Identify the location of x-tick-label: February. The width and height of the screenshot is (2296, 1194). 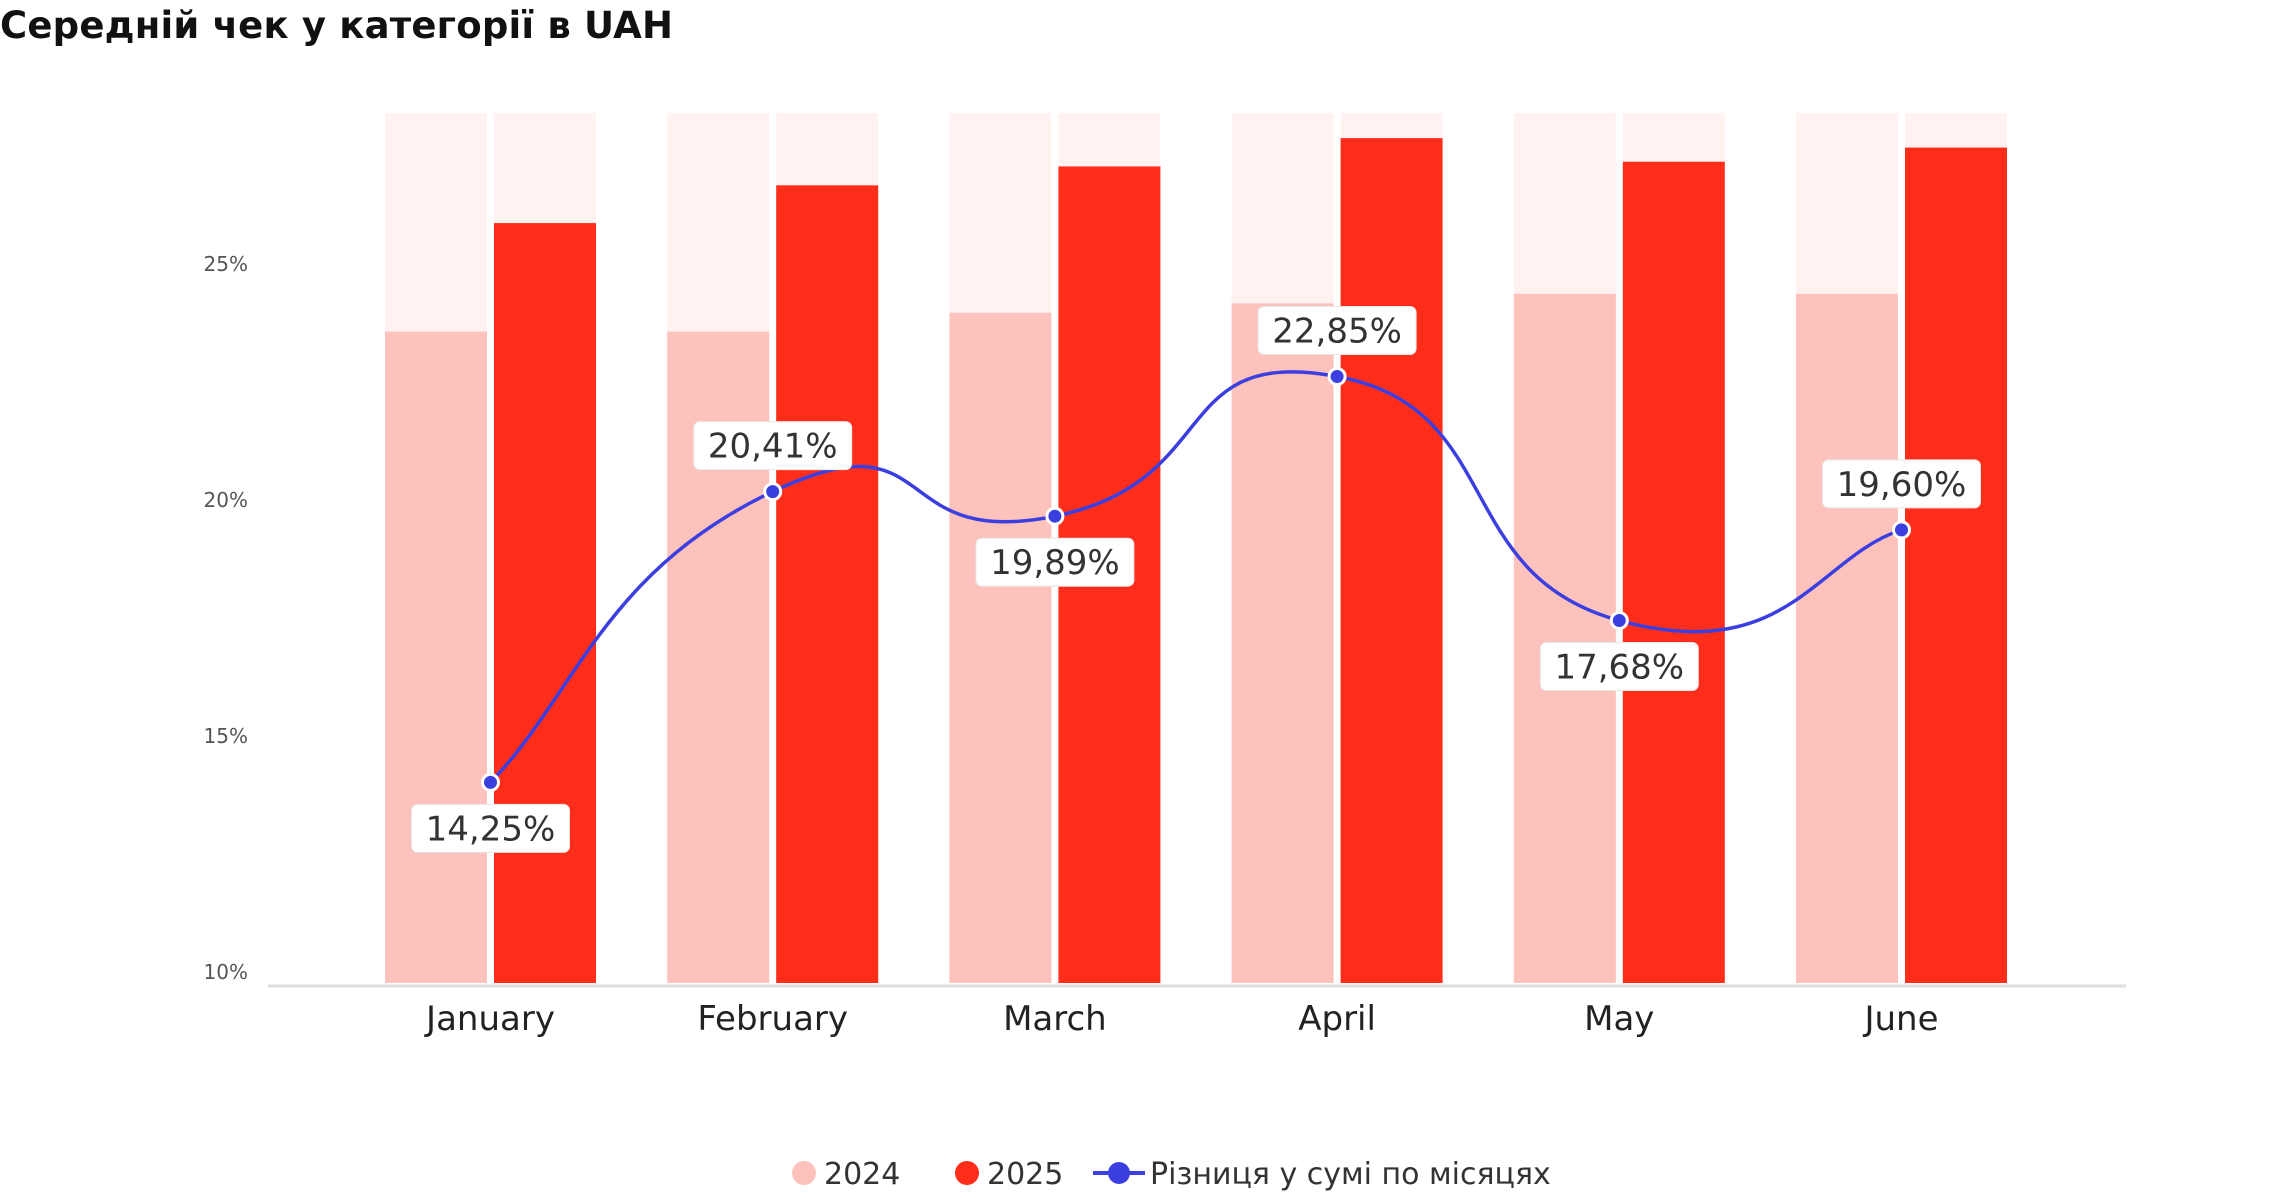
(772, 1019).